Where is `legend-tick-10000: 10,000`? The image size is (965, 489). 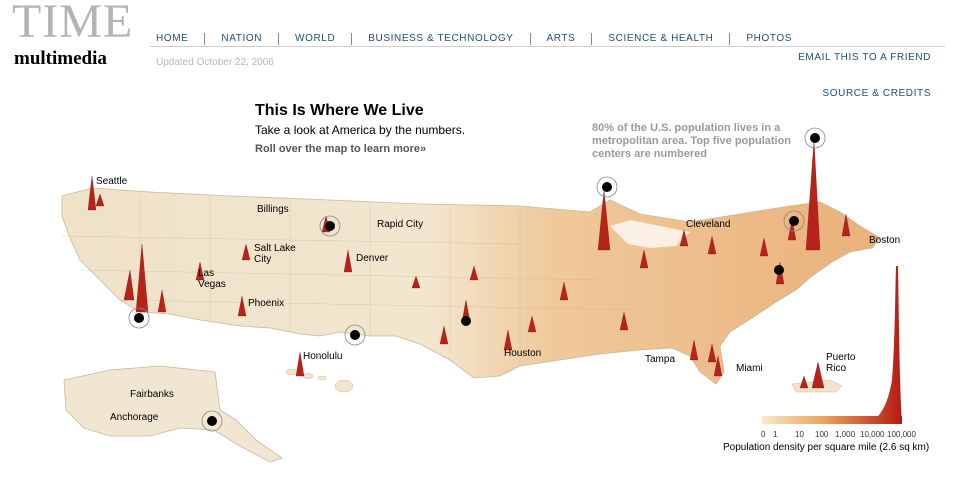 legend-tick-10000: 10,000 is located at coordinates (872, 434).